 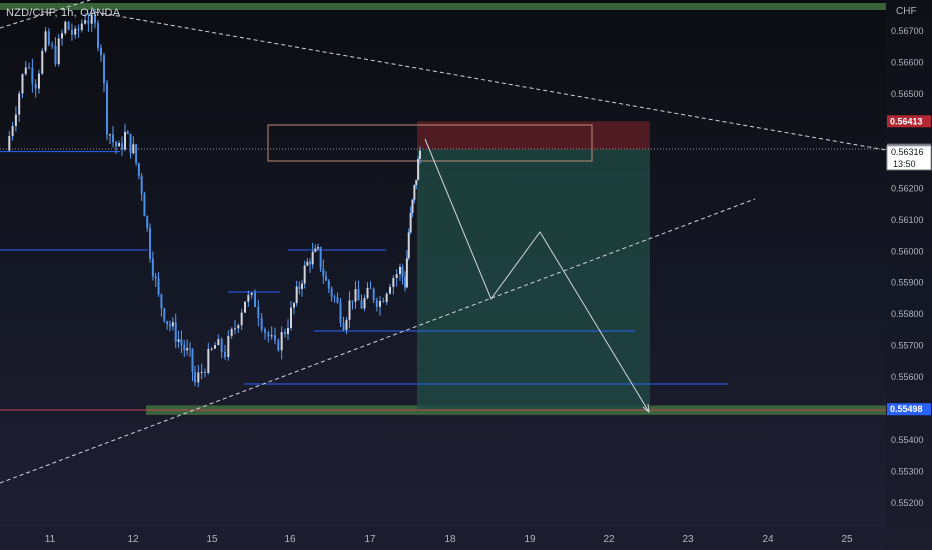 I want to click on current-price-label: 0.56316, so click(x=907, y=152).